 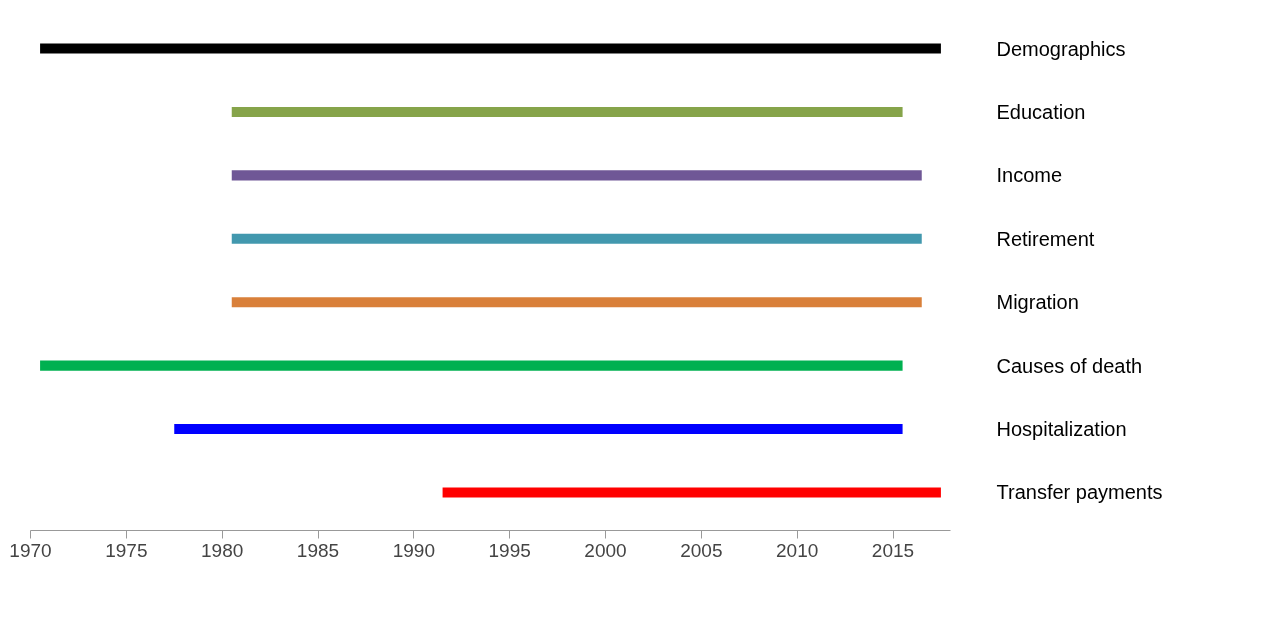 What do you see at coordinates (1045, 238) in the screenshot?
I see `y-tick-label: Retirement` at bounding box center [1045, 238].